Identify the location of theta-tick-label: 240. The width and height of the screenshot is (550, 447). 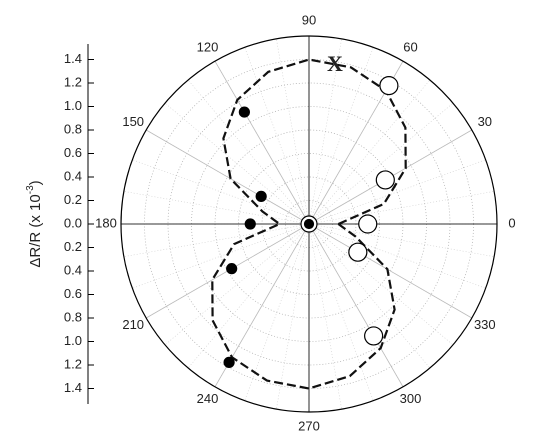
(208, 398).